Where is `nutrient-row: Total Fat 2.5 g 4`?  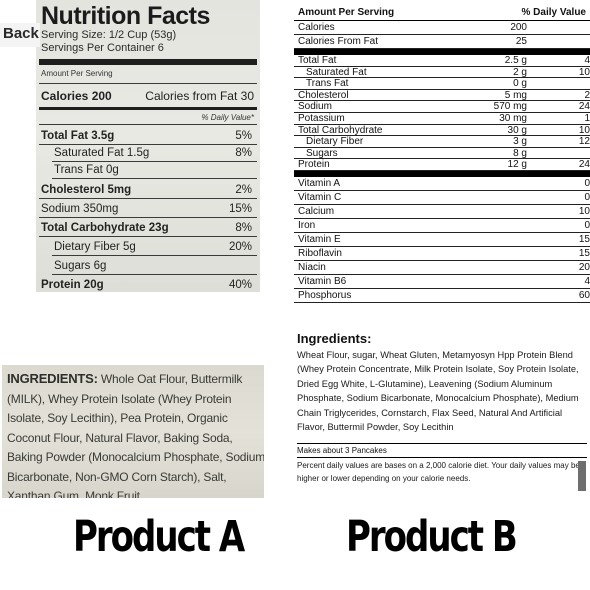
nutrient-row: Total Fat 2.5 g 4 is located at coordinates (442, 61).